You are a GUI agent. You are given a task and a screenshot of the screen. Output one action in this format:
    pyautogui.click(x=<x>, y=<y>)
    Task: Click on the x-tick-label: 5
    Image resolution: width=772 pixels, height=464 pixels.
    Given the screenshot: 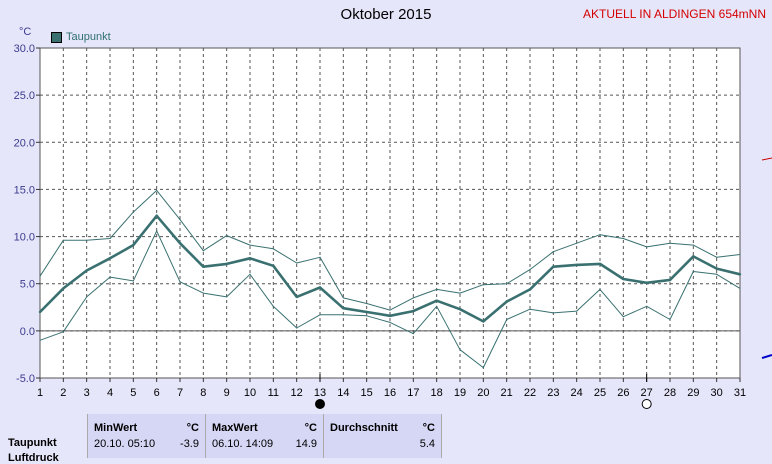 What is the action you would take?
    pyautogui.click(x=133, y=393)
    